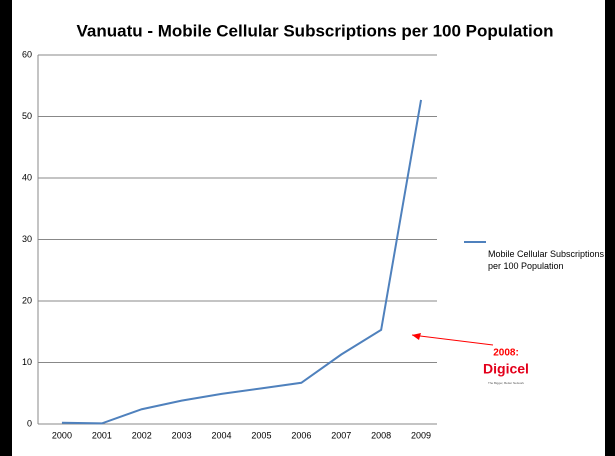 The image size is (615, 456). I want to click on x-tick-label: 2003, so click(182, 435).